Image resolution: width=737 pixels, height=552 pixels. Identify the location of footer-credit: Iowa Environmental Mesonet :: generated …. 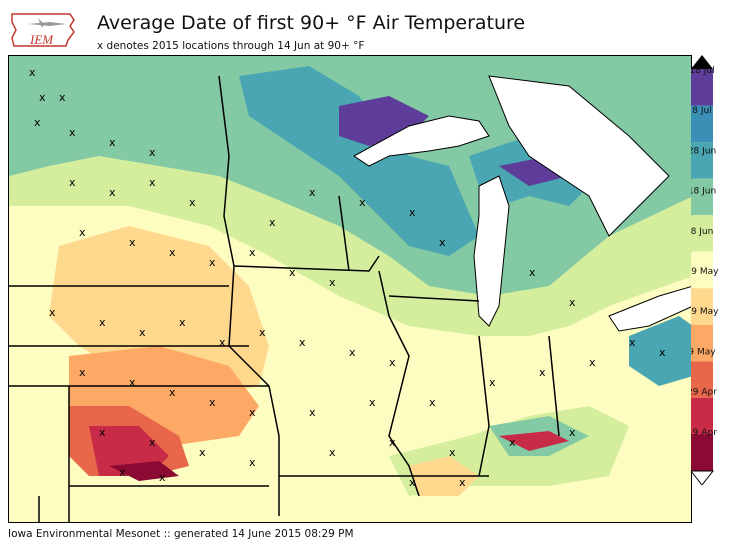
(181, 534).